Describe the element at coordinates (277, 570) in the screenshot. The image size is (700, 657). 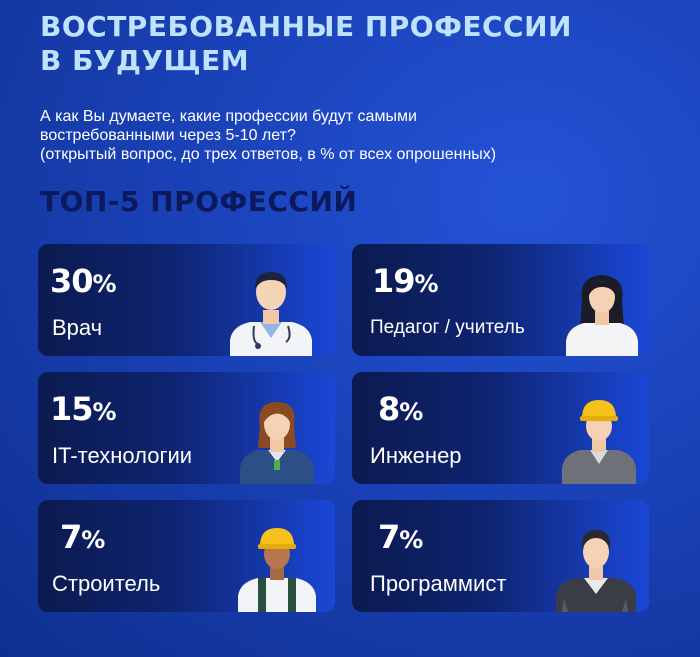
I see `builder-icon` at that location.